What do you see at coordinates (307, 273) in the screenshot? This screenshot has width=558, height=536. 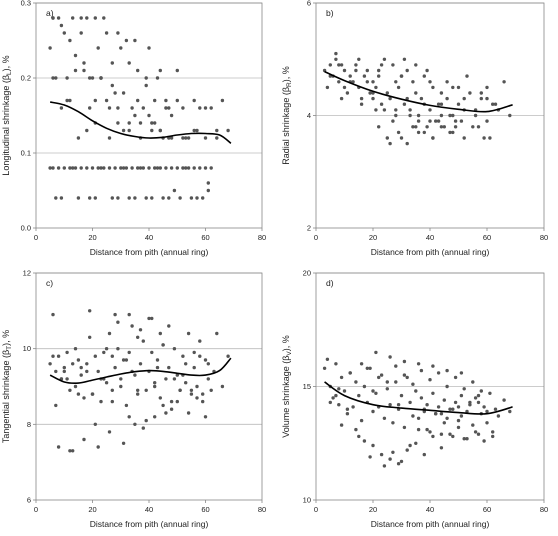 I see `y-tick-label: 20` at bounding box center [307, 273].